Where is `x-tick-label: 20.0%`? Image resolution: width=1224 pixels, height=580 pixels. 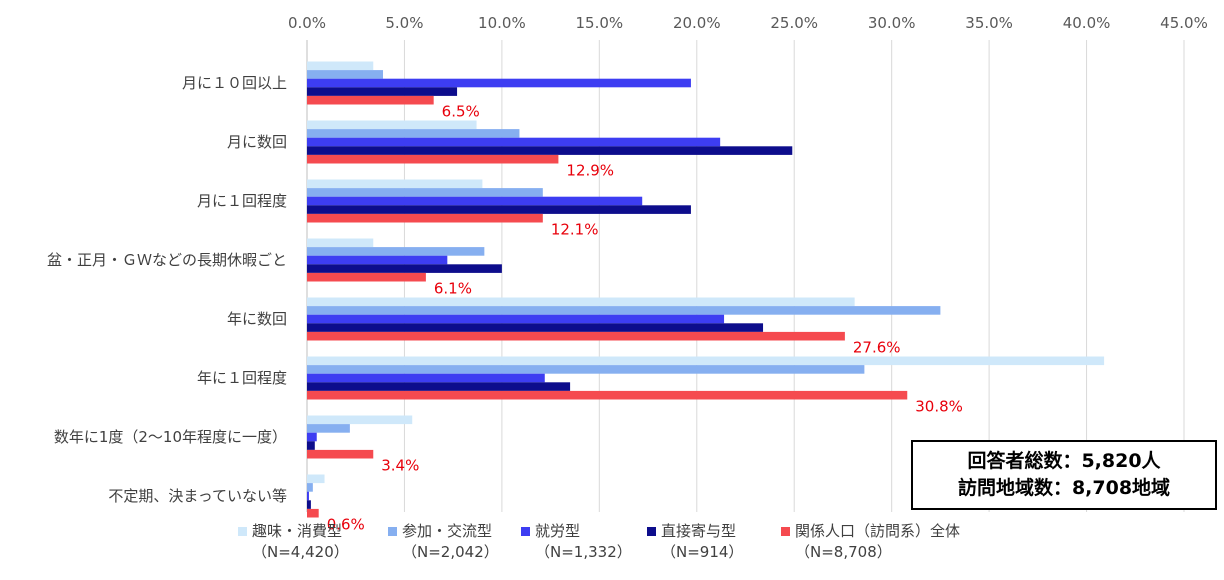 x-tick-label: 20.0% is located at coordinates (697, 23).